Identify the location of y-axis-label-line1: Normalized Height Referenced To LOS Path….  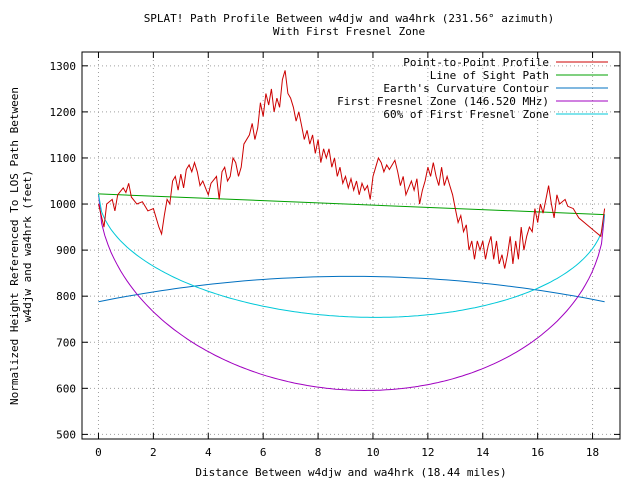
(14, 246).